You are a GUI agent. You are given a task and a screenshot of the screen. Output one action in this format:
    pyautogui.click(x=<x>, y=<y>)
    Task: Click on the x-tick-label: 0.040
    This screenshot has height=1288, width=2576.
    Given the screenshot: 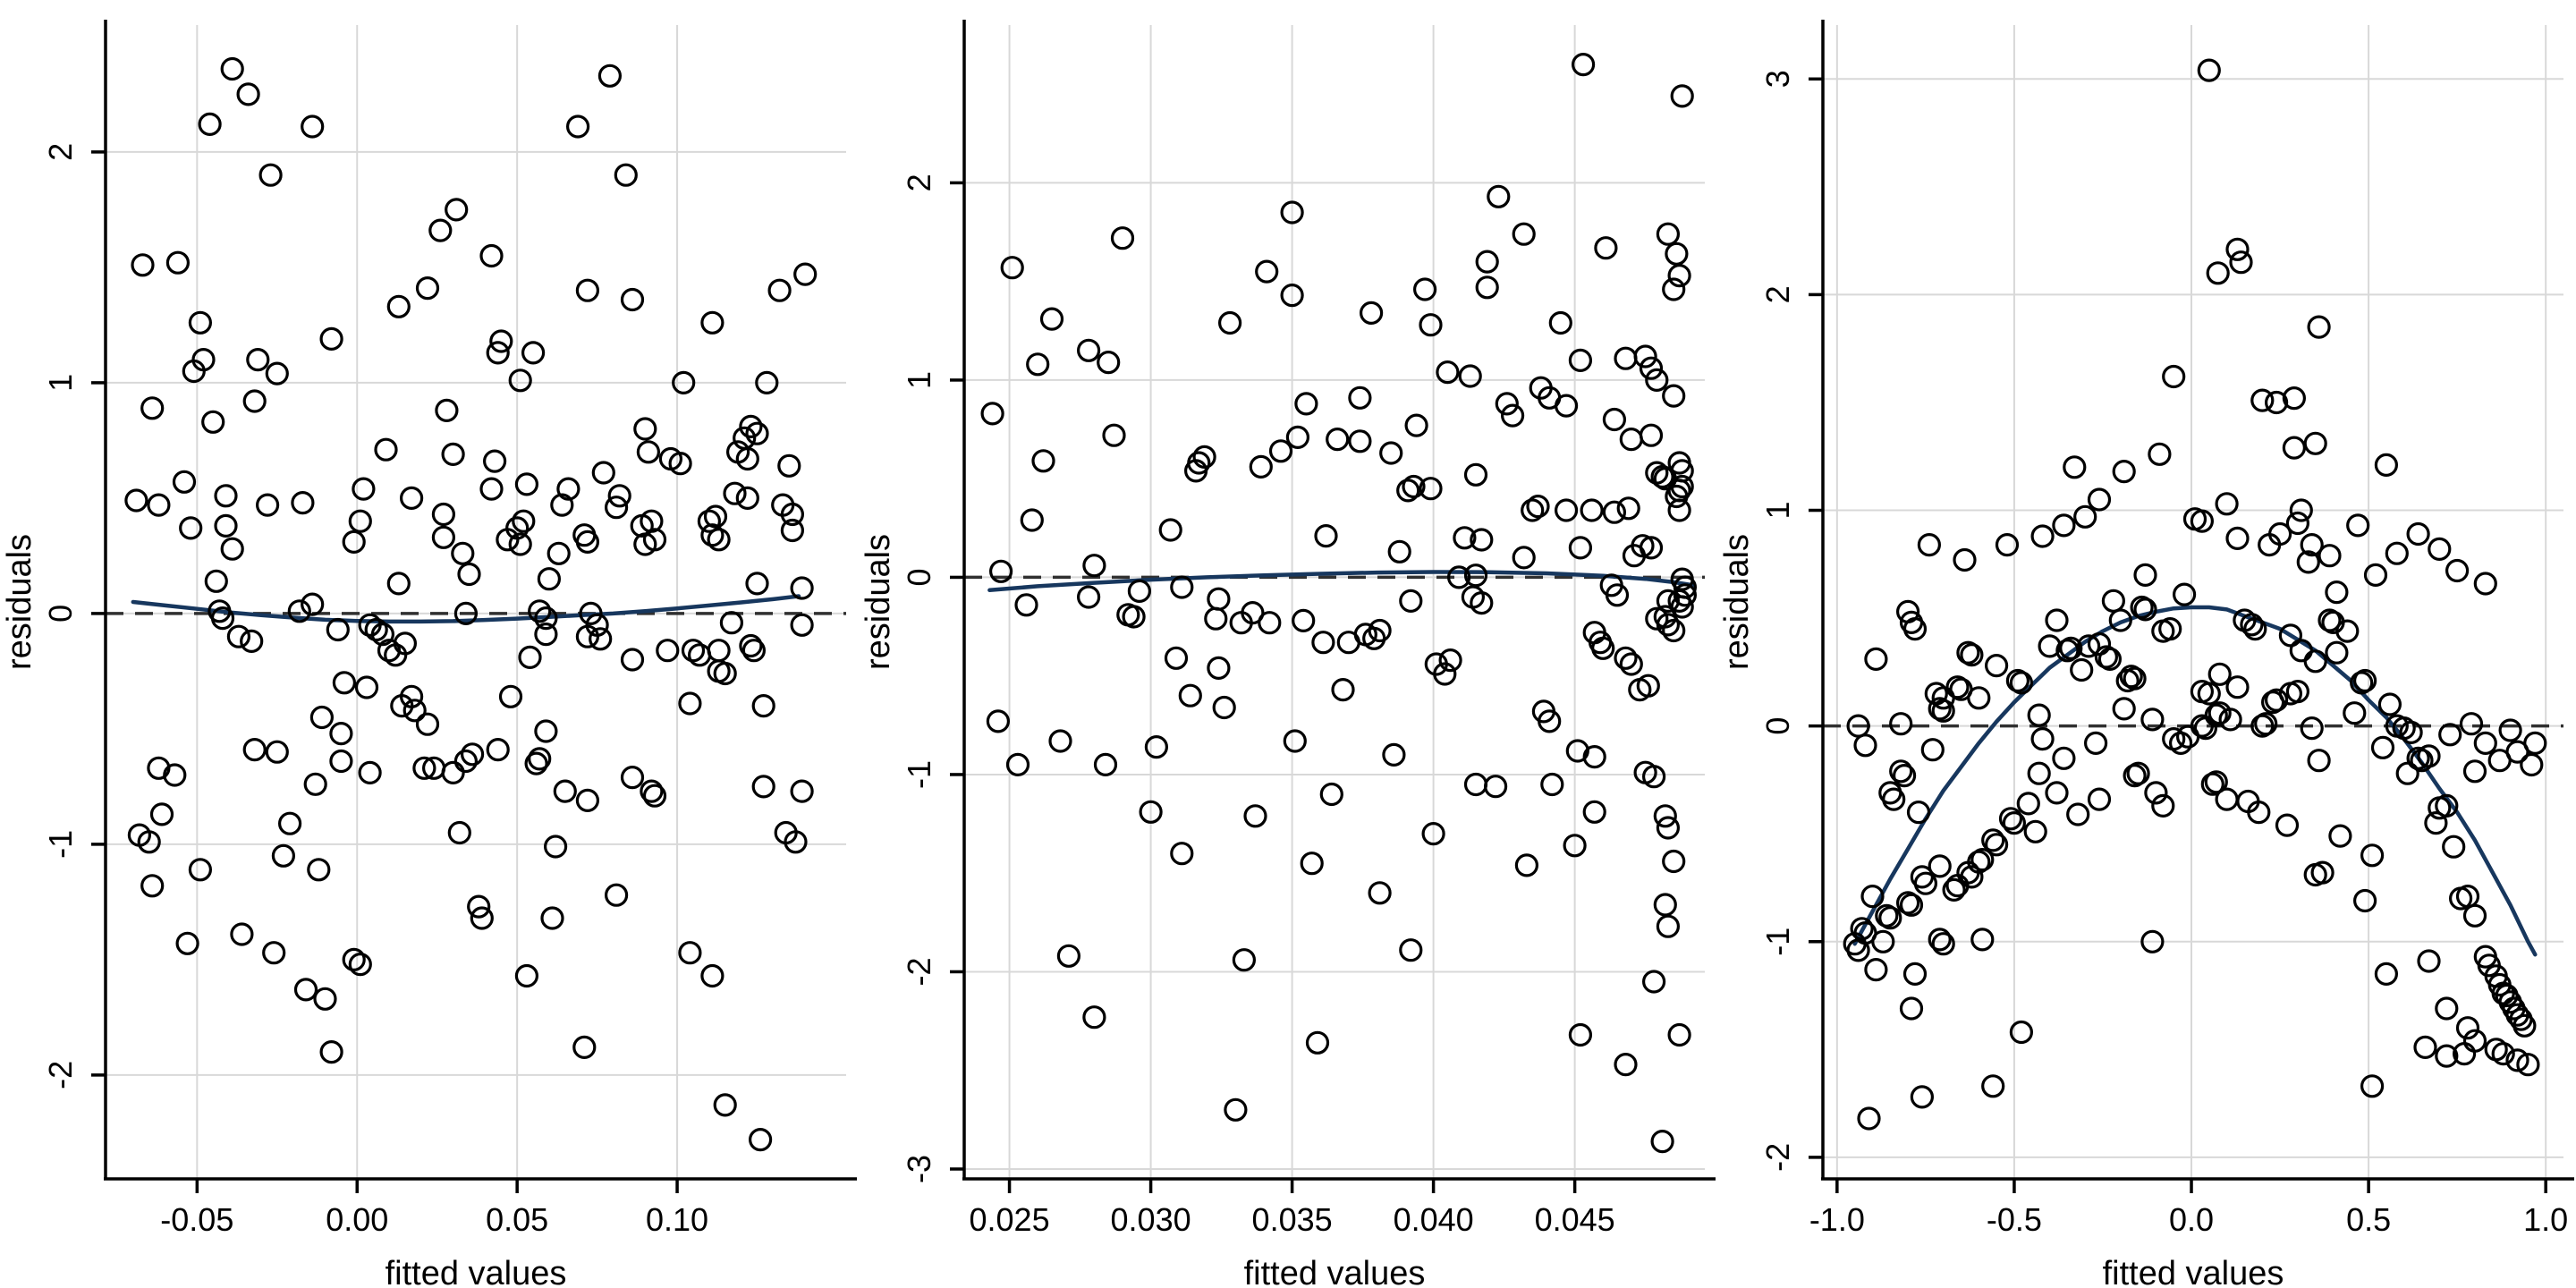 What is the action you would take?
    pyautogui.click(x=1434, y=1219)
    